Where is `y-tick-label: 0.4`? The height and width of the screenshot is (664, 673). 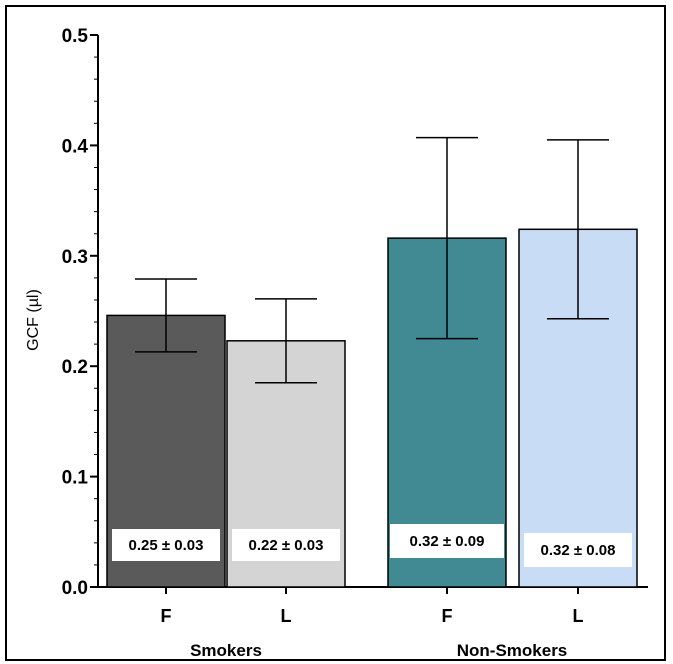
y-tick-label: 0.4 is located at coordinates (75, 146).